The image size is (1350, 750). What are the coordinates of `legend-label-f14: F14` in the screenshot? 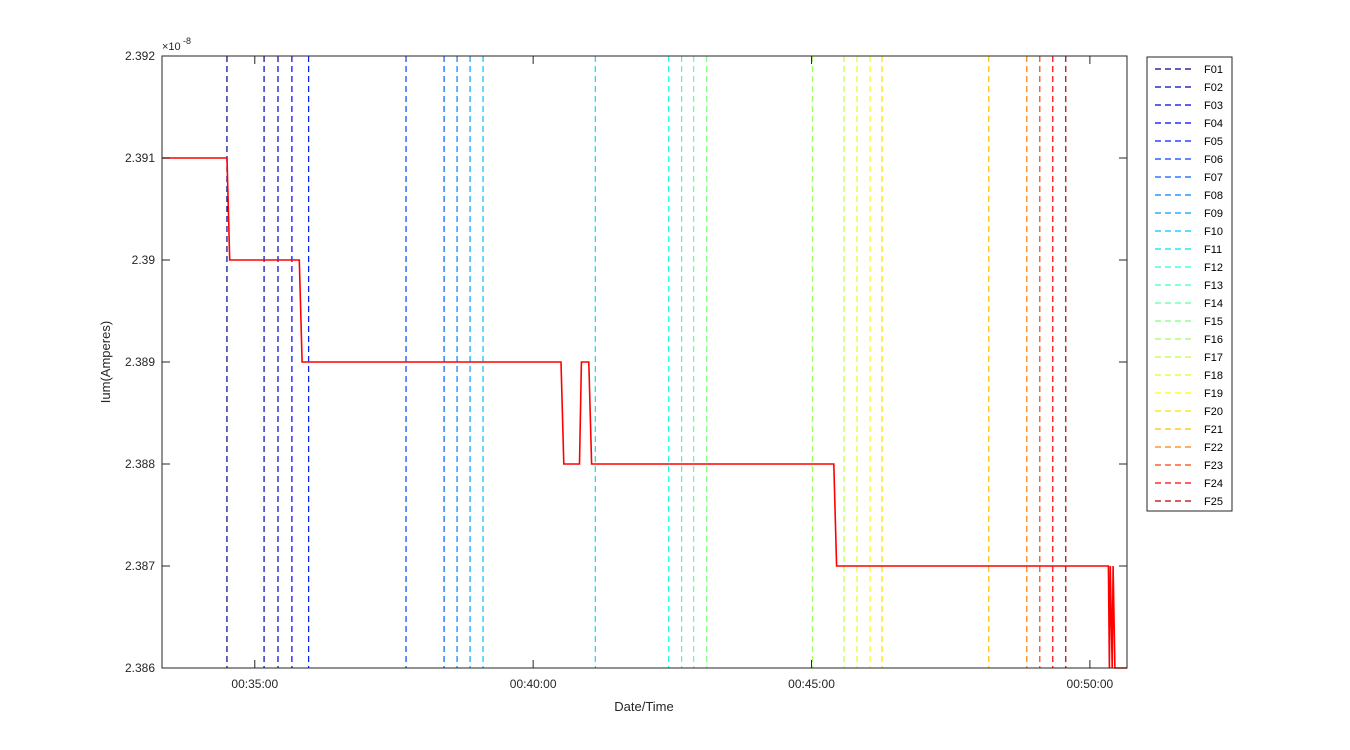 It's located at (1213, 304).